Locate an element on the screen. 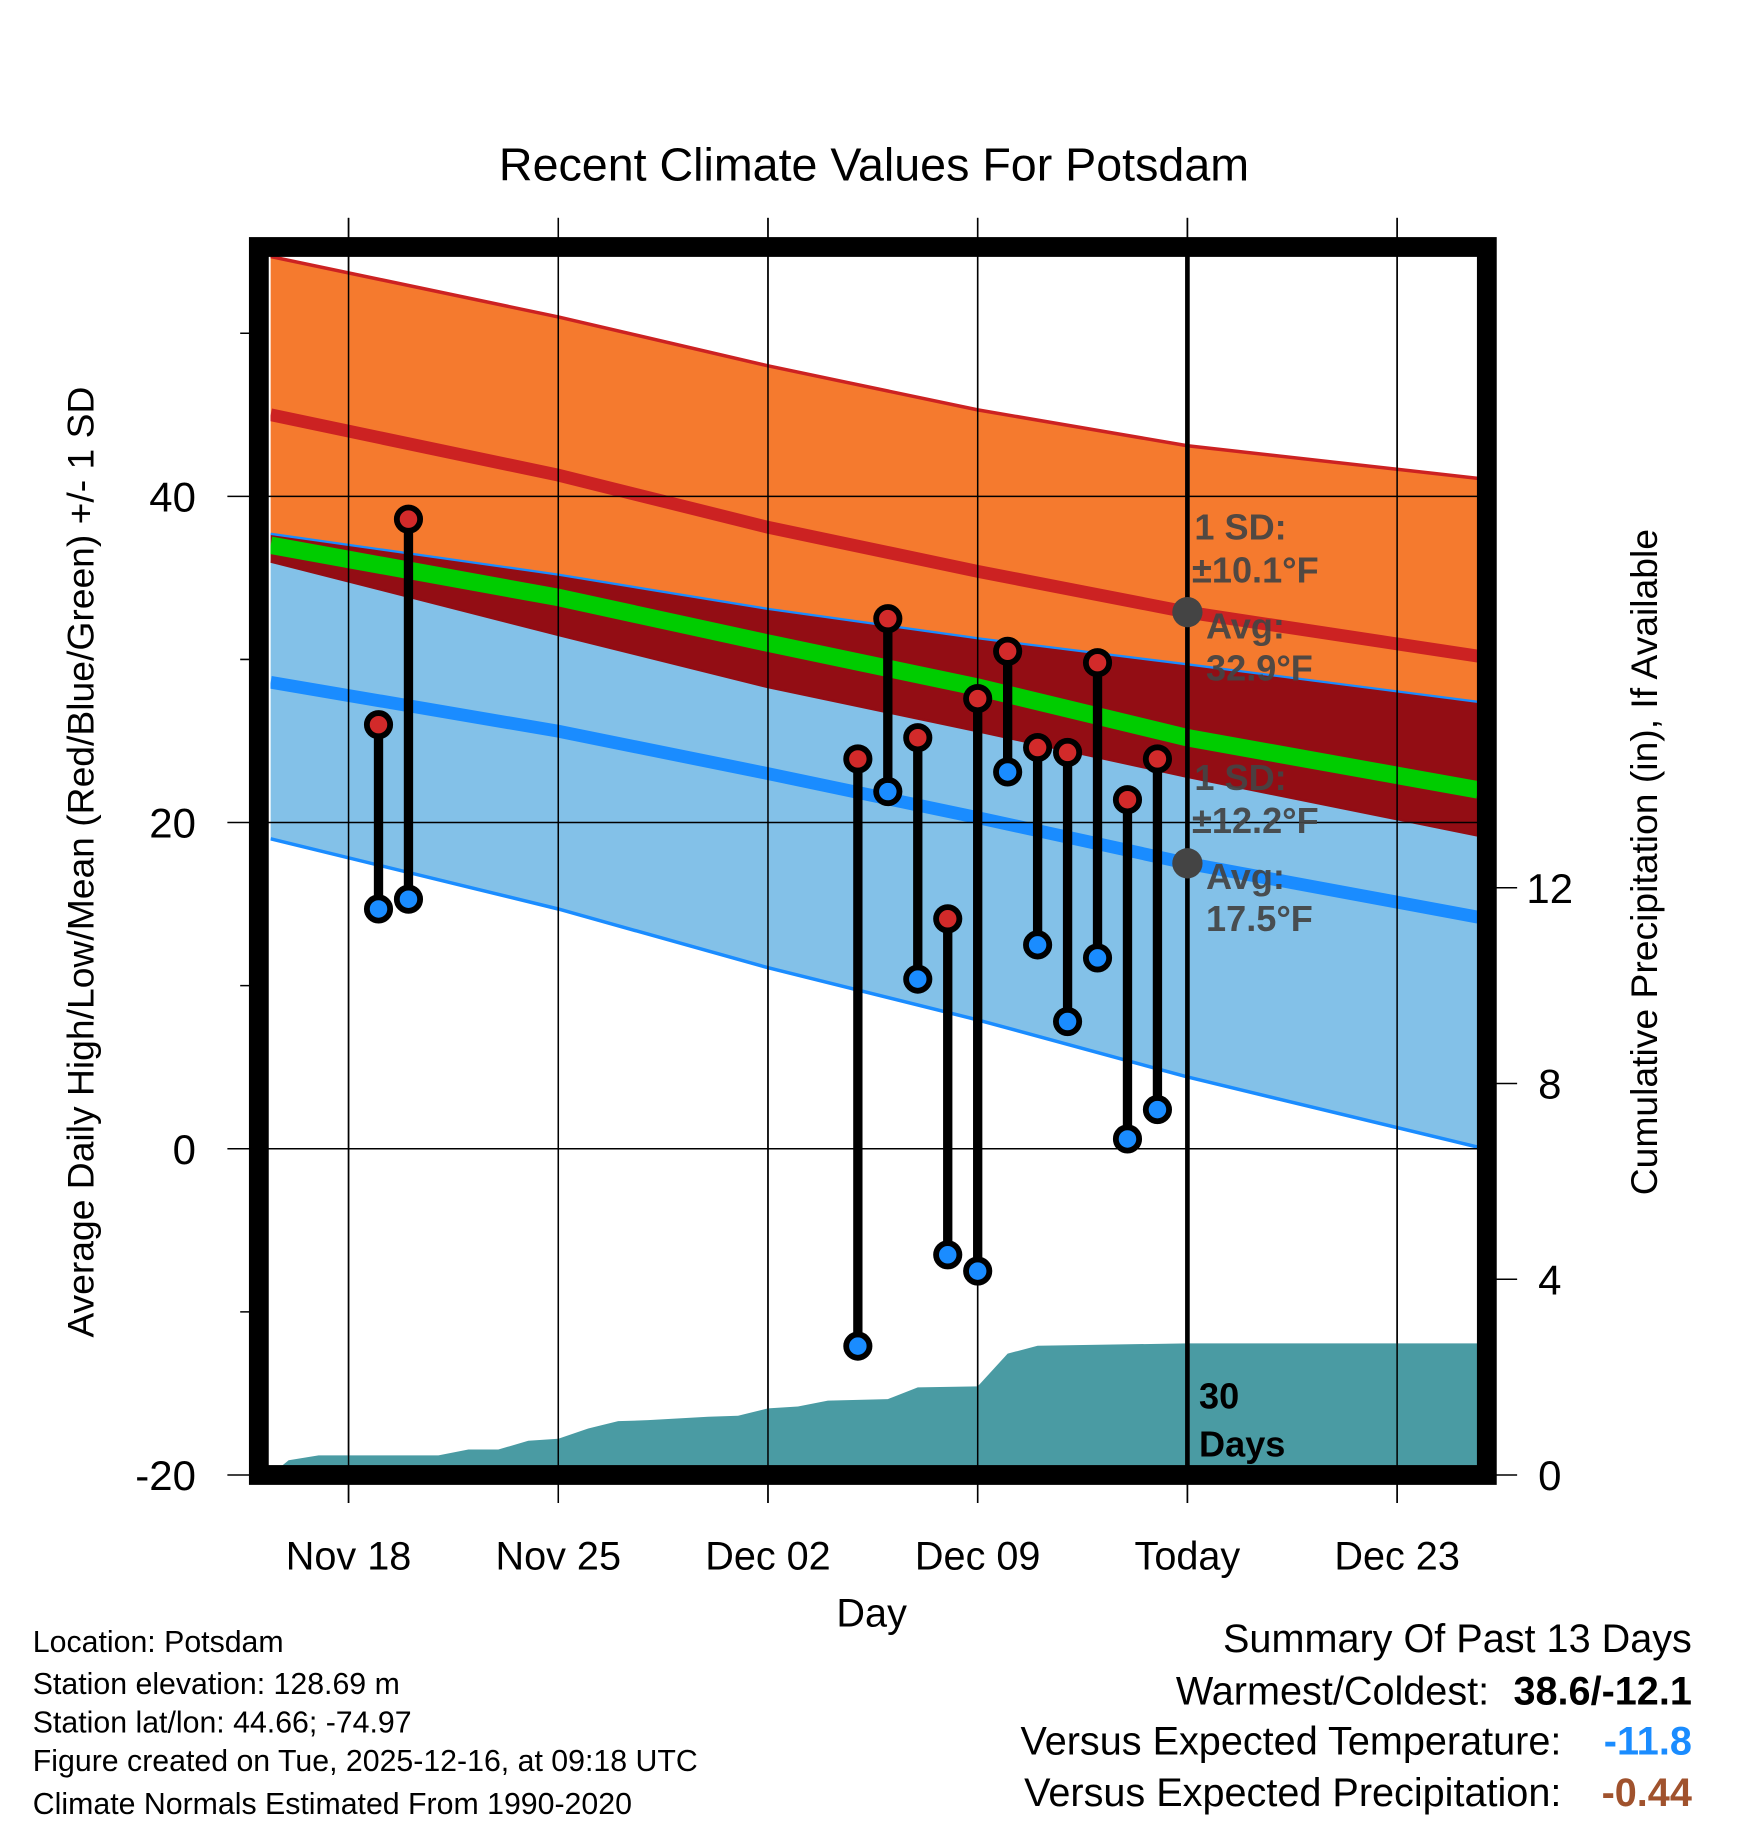  high-avg-line is located at coordinates (874, 535).